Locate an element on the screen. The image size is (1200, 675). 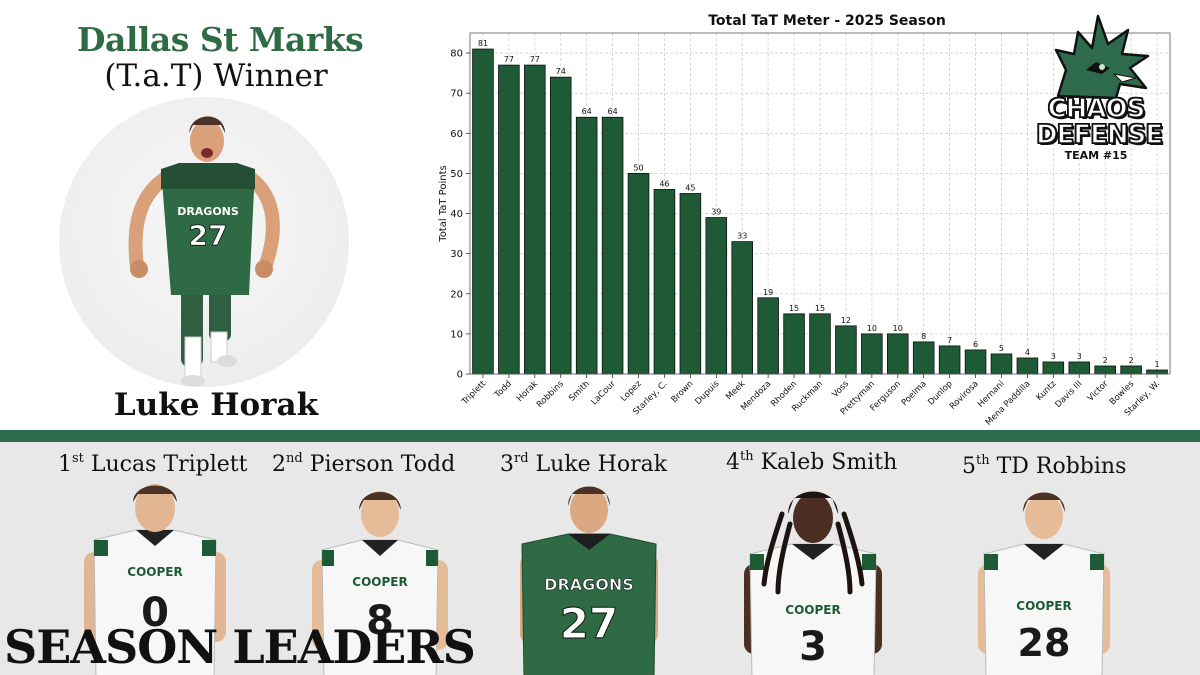
leader-caption: 5th TD Robbins is located at coordinates (1044, 466).